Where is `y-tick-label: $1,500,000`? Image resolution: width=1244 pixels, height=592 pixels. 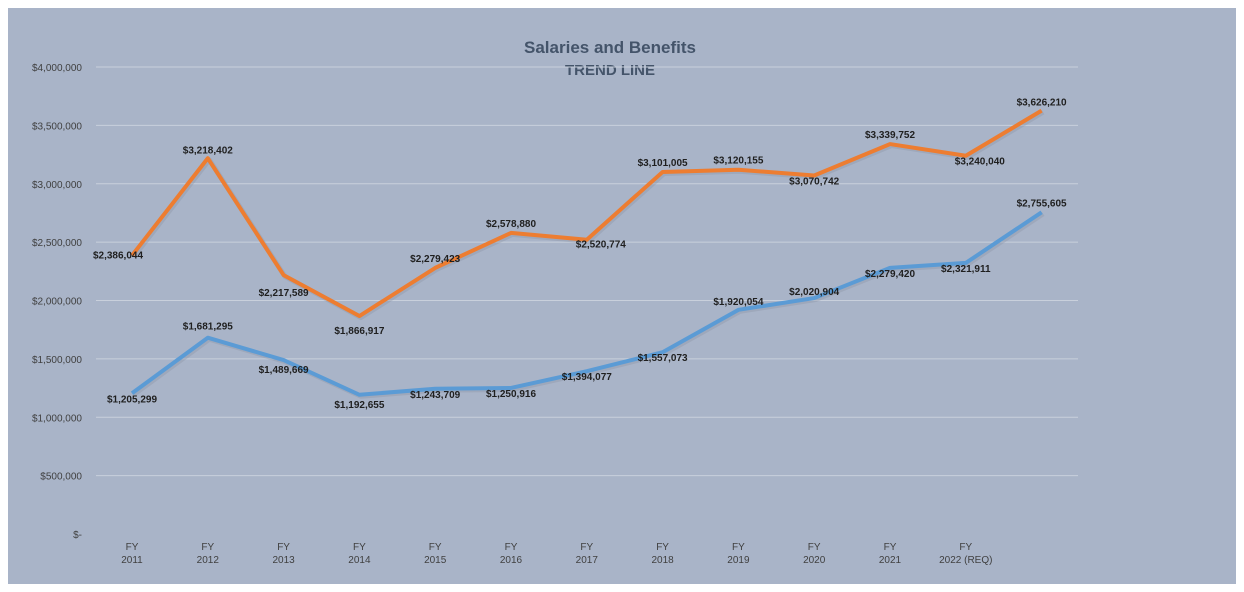 y-tick-label: $1,500,000 is located at coordinates (57, 360).